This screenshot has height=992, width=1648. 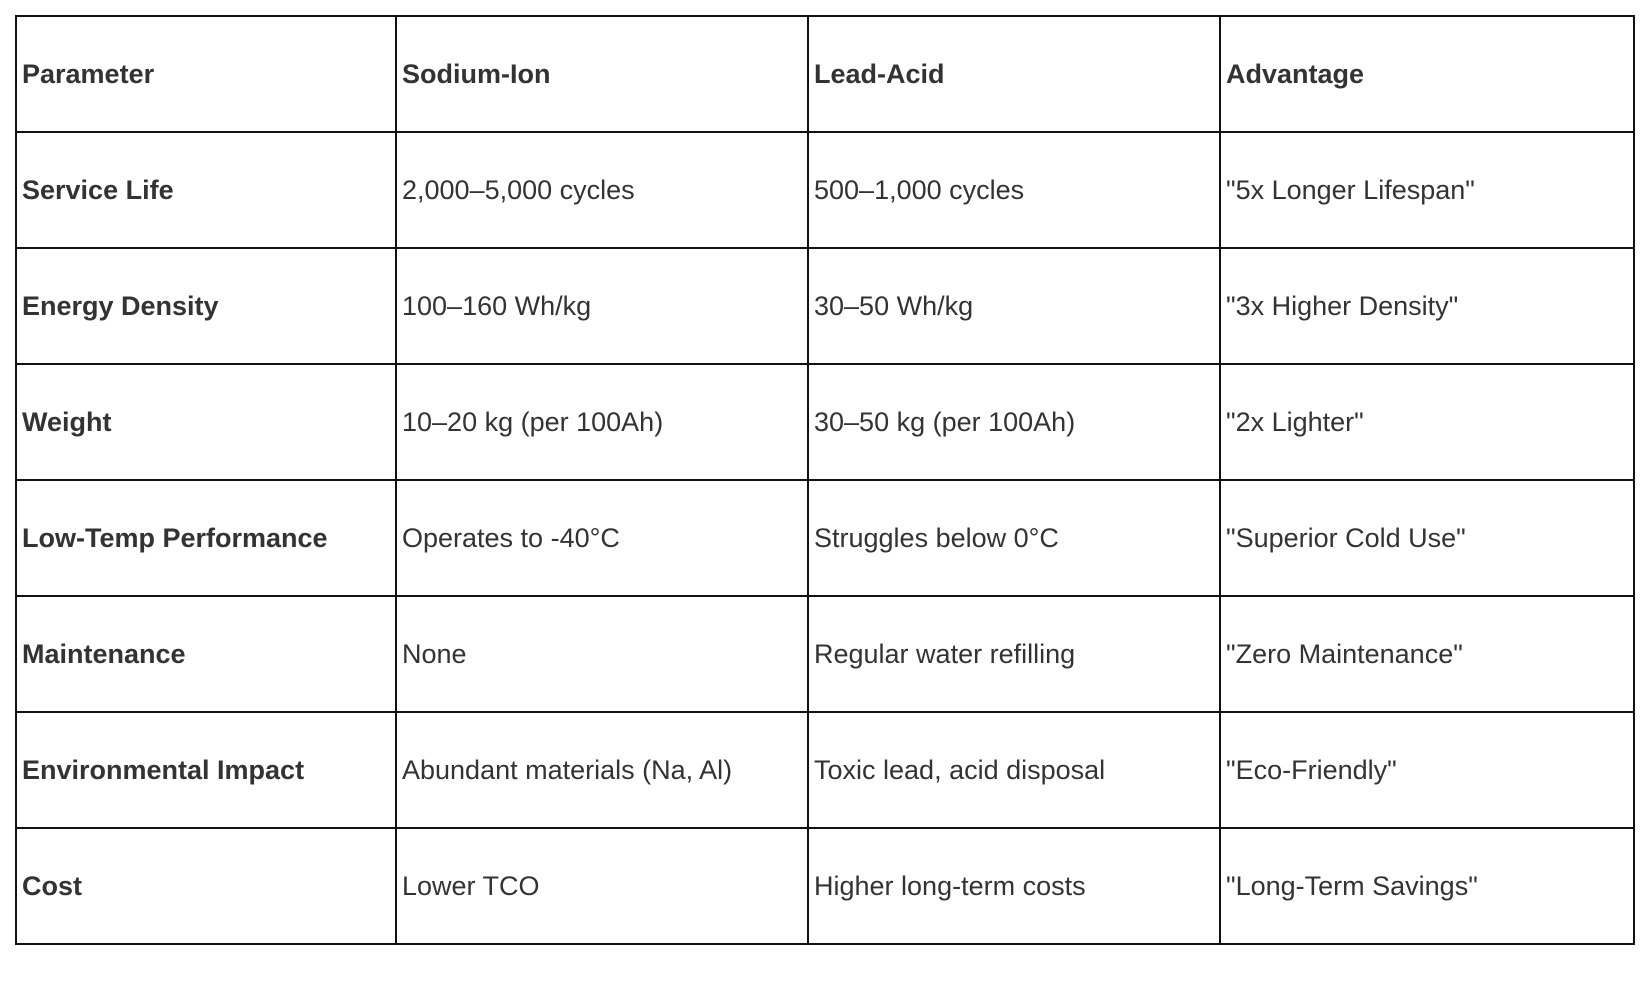 What do you see at coordinates (602, 306) in the screenshot?
I see `sodium-ion-cell: 100–160 Wh/kg` at bounding box center [602, 306].